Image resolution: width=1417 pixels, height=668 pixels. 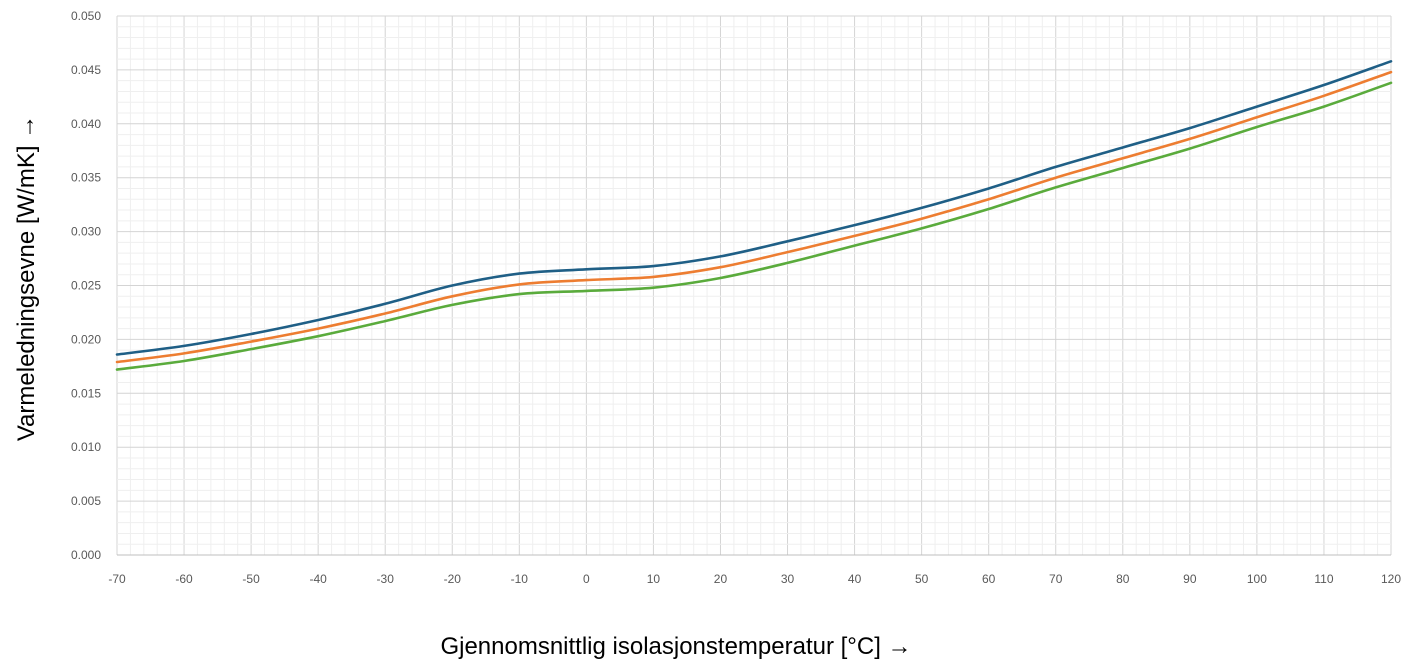 I want to click on y-tick-label: 0.020, so click(x=86, y=339).